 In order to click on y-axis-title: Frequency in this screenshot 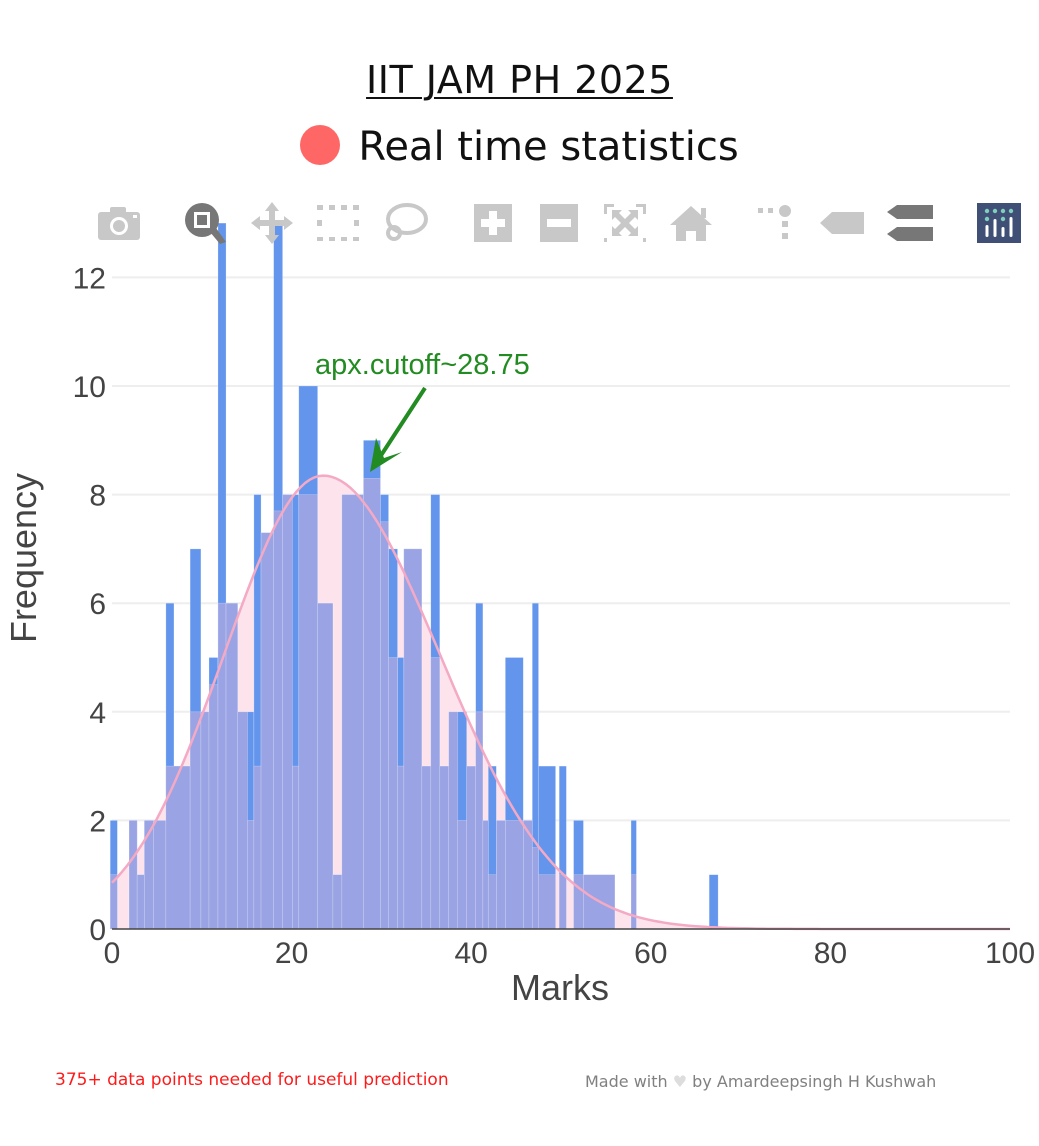, I will do `click(23, 558)`.